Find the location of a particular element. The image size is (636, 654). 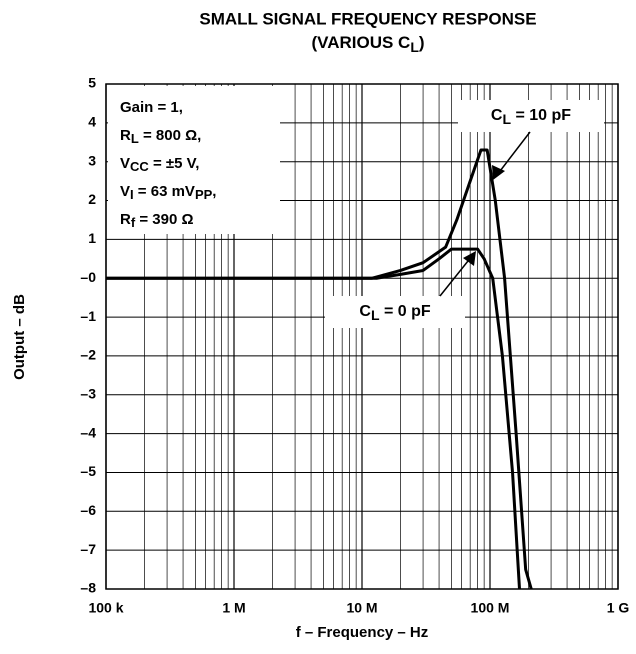

text-part: Gain = 1, is located at coordinates (151, 107).